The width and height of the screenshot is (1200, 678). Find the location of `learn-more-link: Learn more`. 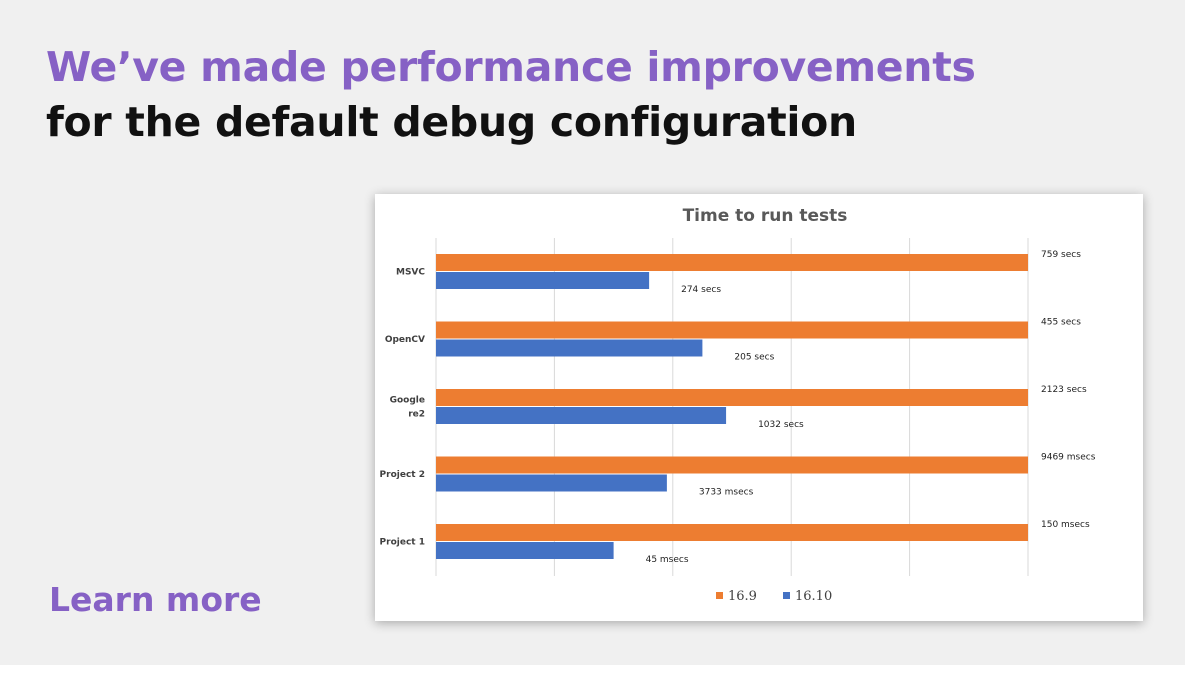

learn-more-link: Learn more is located at coordinates (155, 599).